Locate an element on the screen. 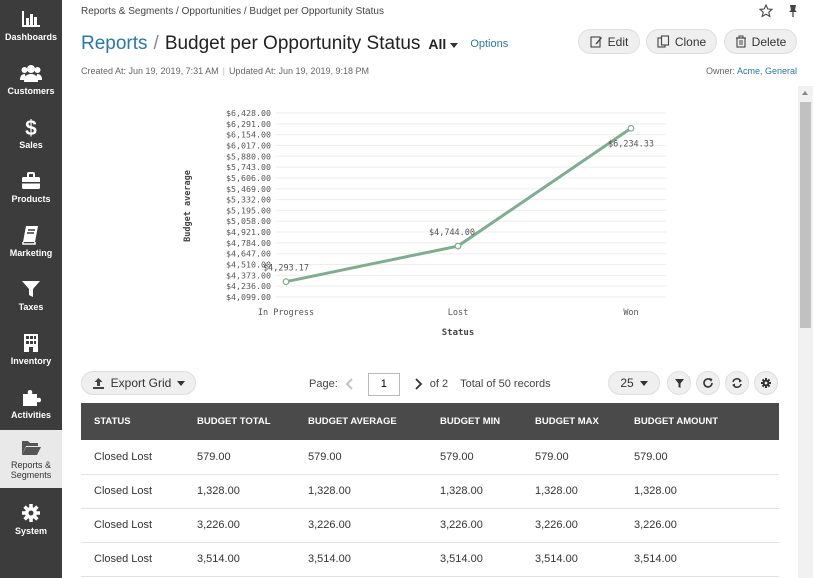 Image resolution: width=813 pixels, height=578 pixels. sidebar-item-activities: Activities is located at coordinates (31, 407).